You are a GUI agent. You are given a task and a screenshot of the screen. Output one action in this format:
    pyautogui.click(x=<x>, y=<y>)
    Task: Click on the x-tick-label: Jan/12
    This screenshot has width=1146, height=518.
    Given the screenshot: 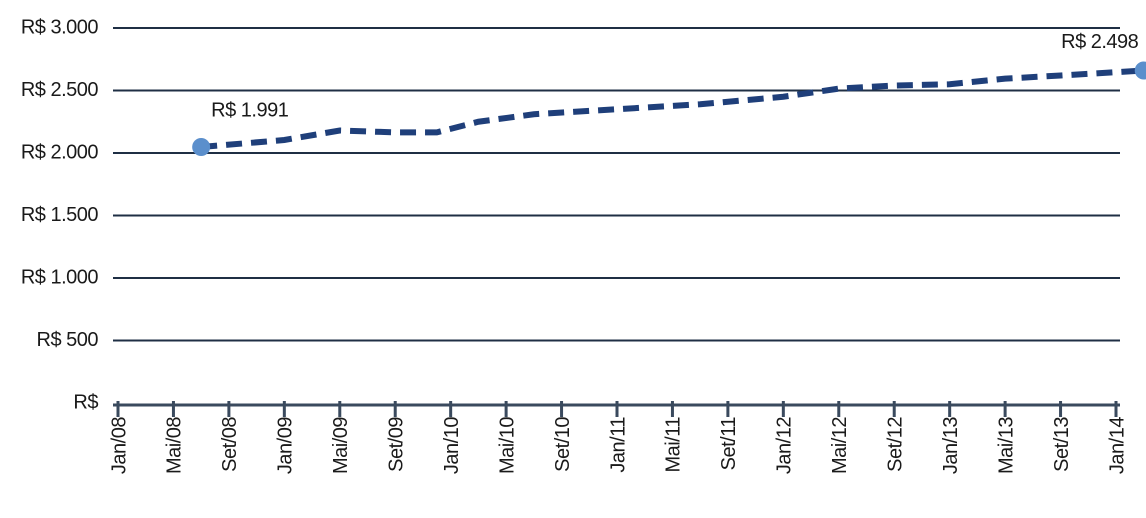 What is the action you would take?
    pyautogui.click(x=785, y=445)
    